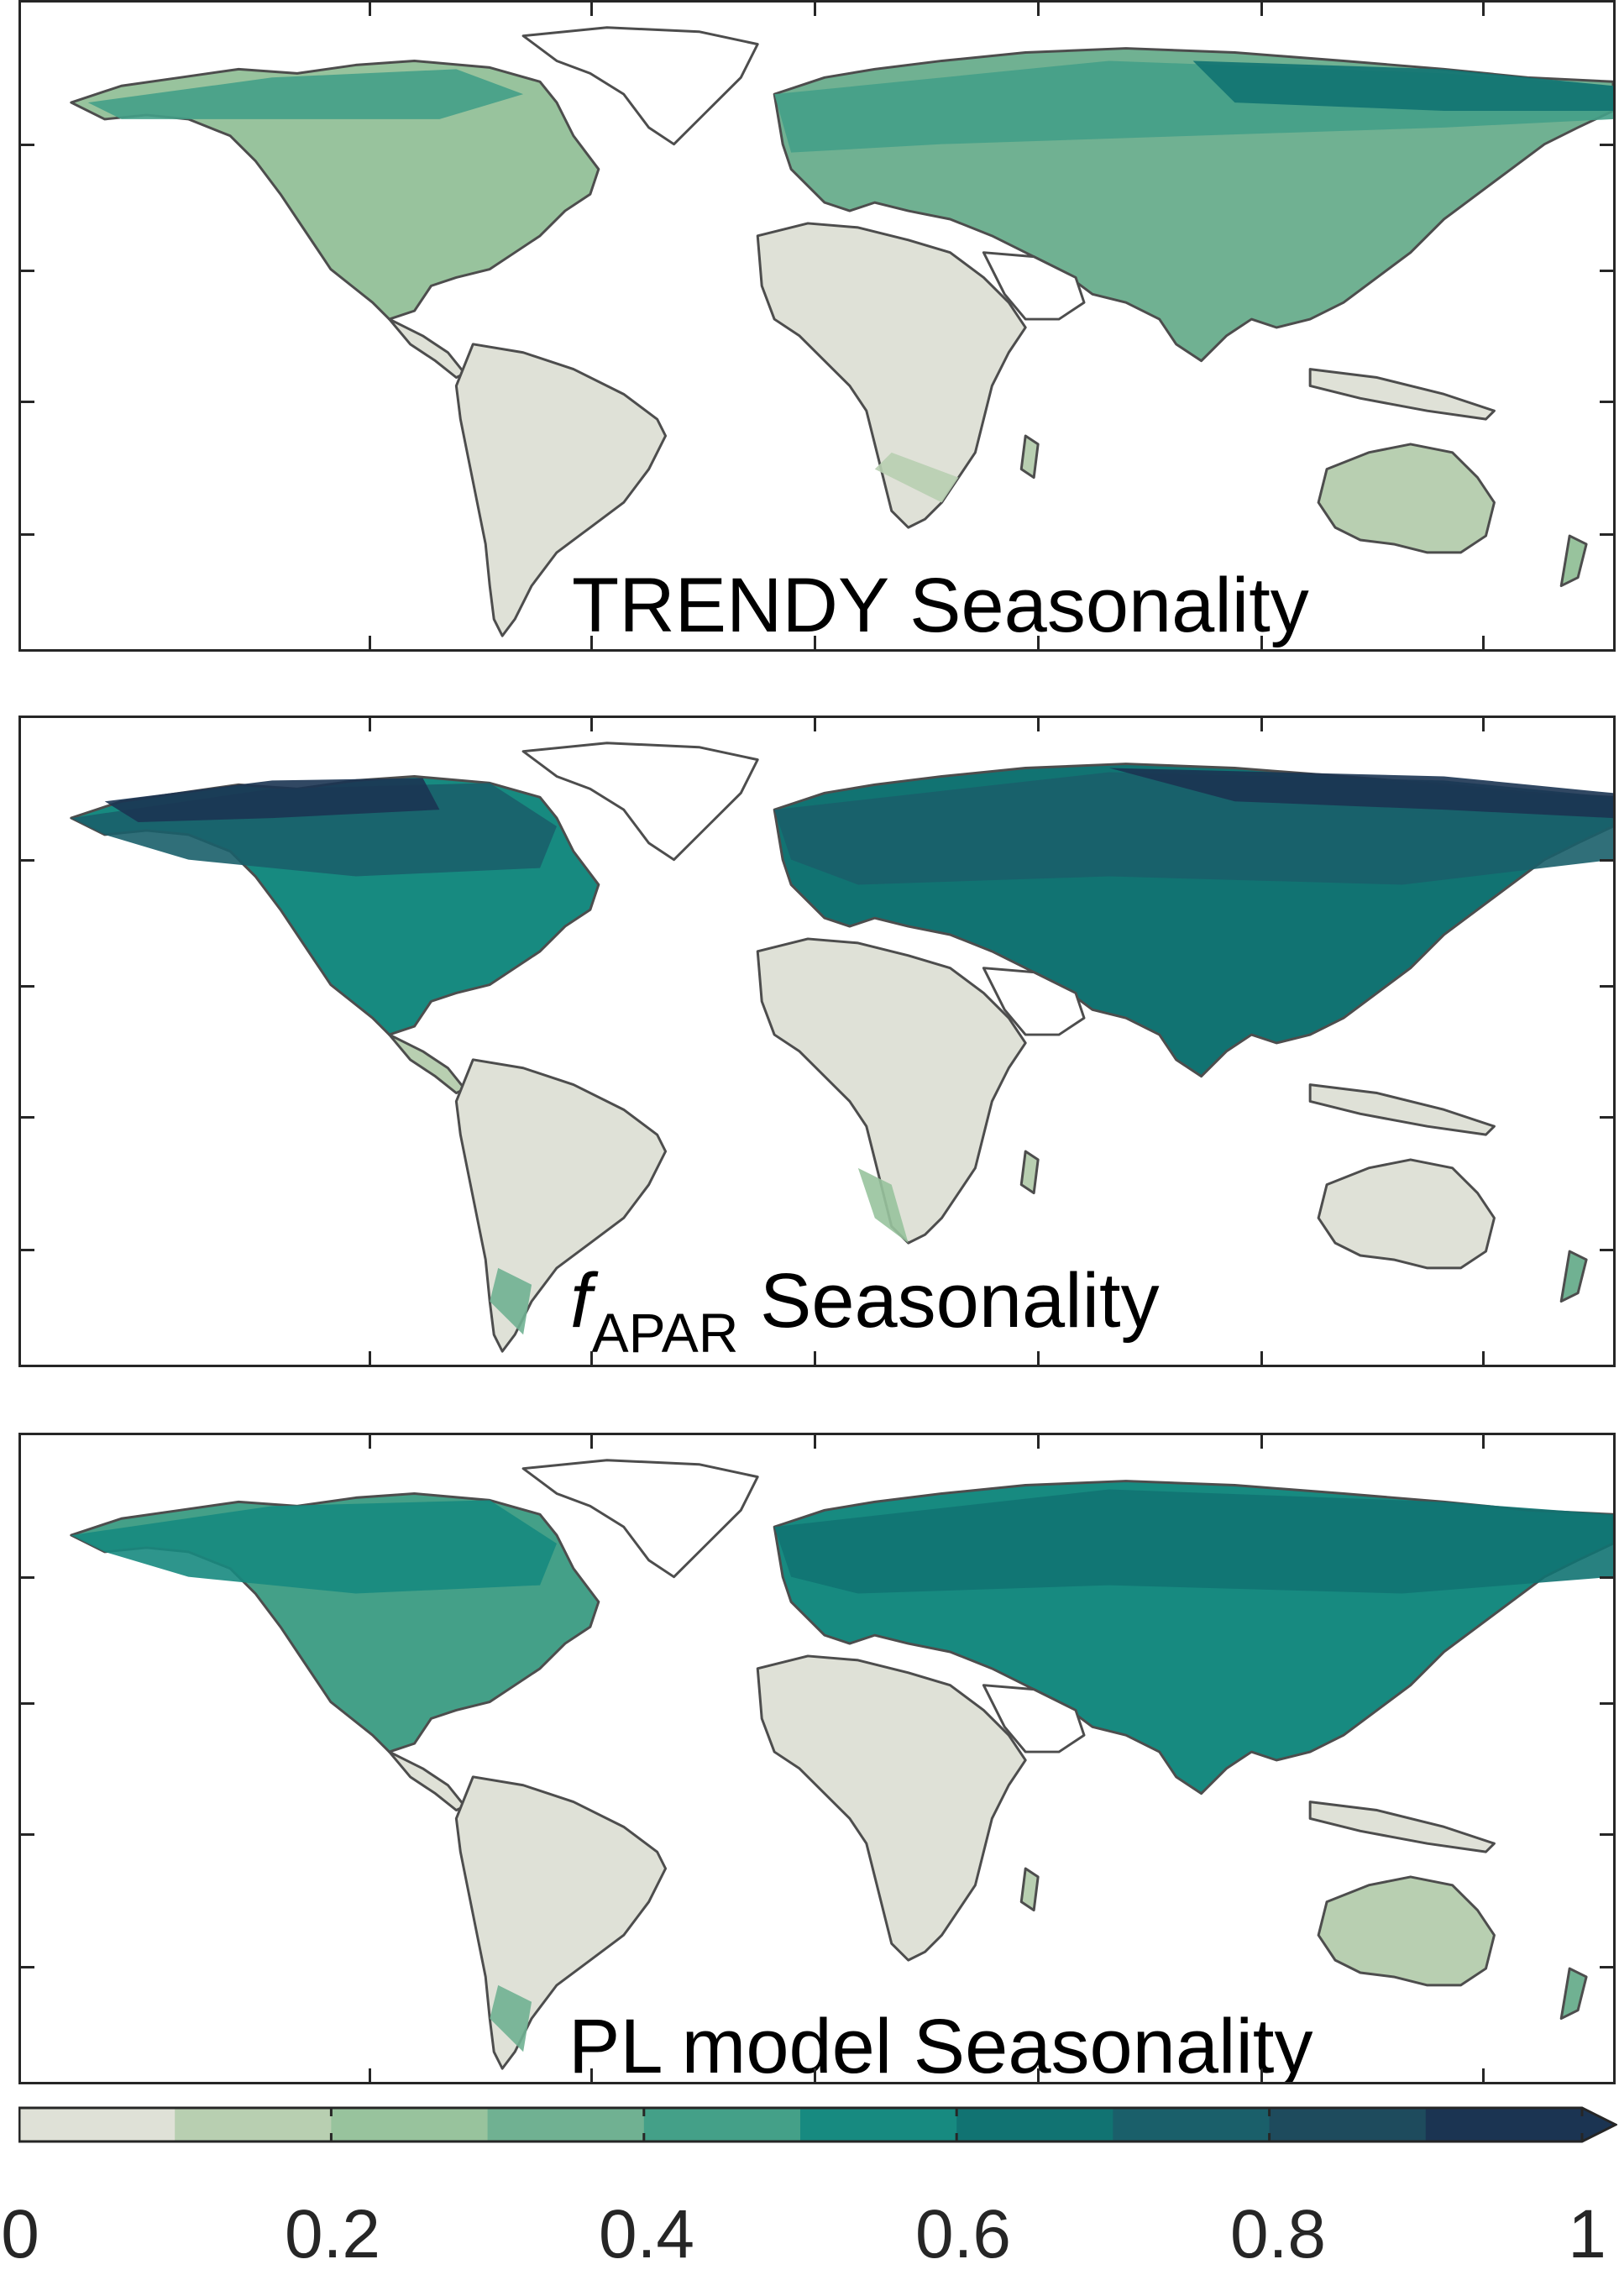 The height and width of the screenshot is (2296, 1619). Describe the element at coordinates (801, 2125) in the screenshot. I see `colorbar-ticks` at that location.